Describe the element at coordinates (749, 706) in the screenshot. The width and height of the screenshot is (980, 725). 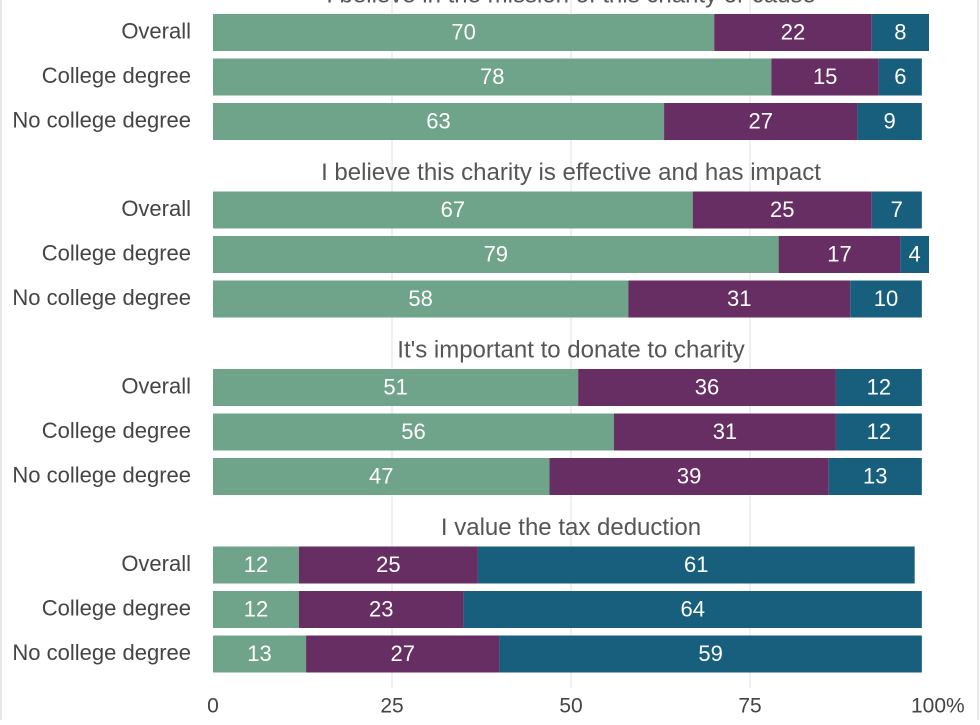
I see `x-tick-label: 75` at that location.